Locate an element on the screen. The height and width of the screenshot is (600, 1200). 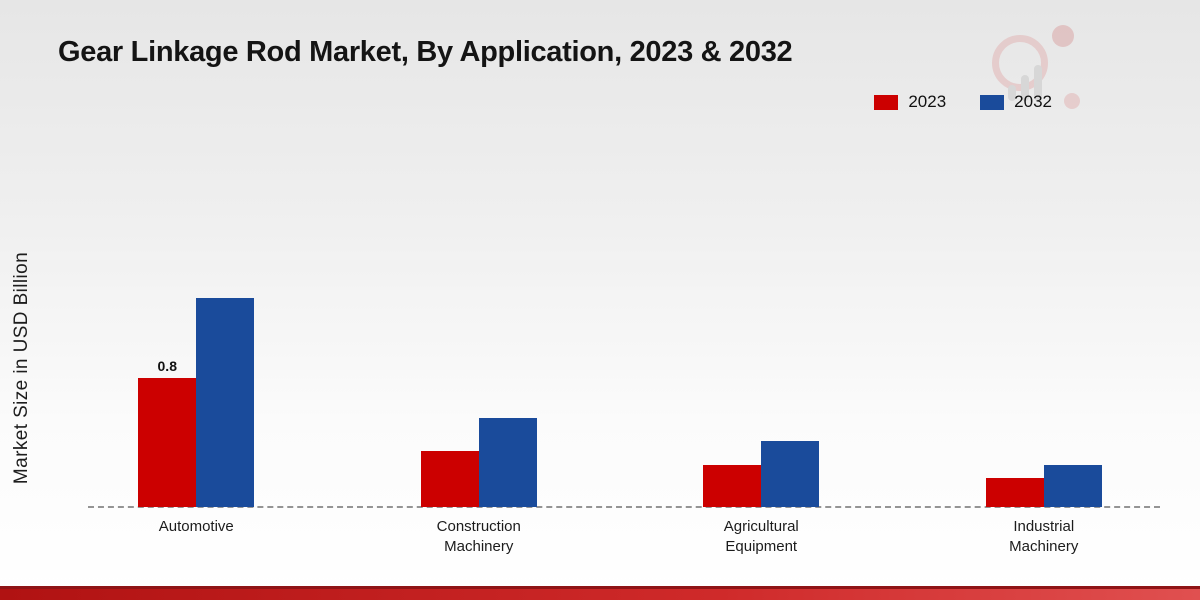
bar-value-label: 0.8 is located at coordinates (167, 366).